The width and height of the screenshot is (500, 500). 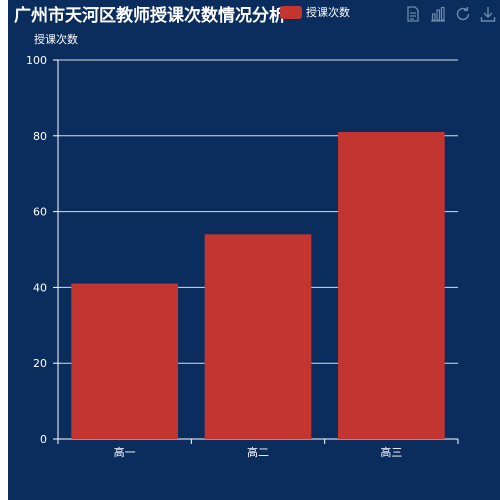 I want to click on y-tick-label: 60, so click(x=40, y=212).